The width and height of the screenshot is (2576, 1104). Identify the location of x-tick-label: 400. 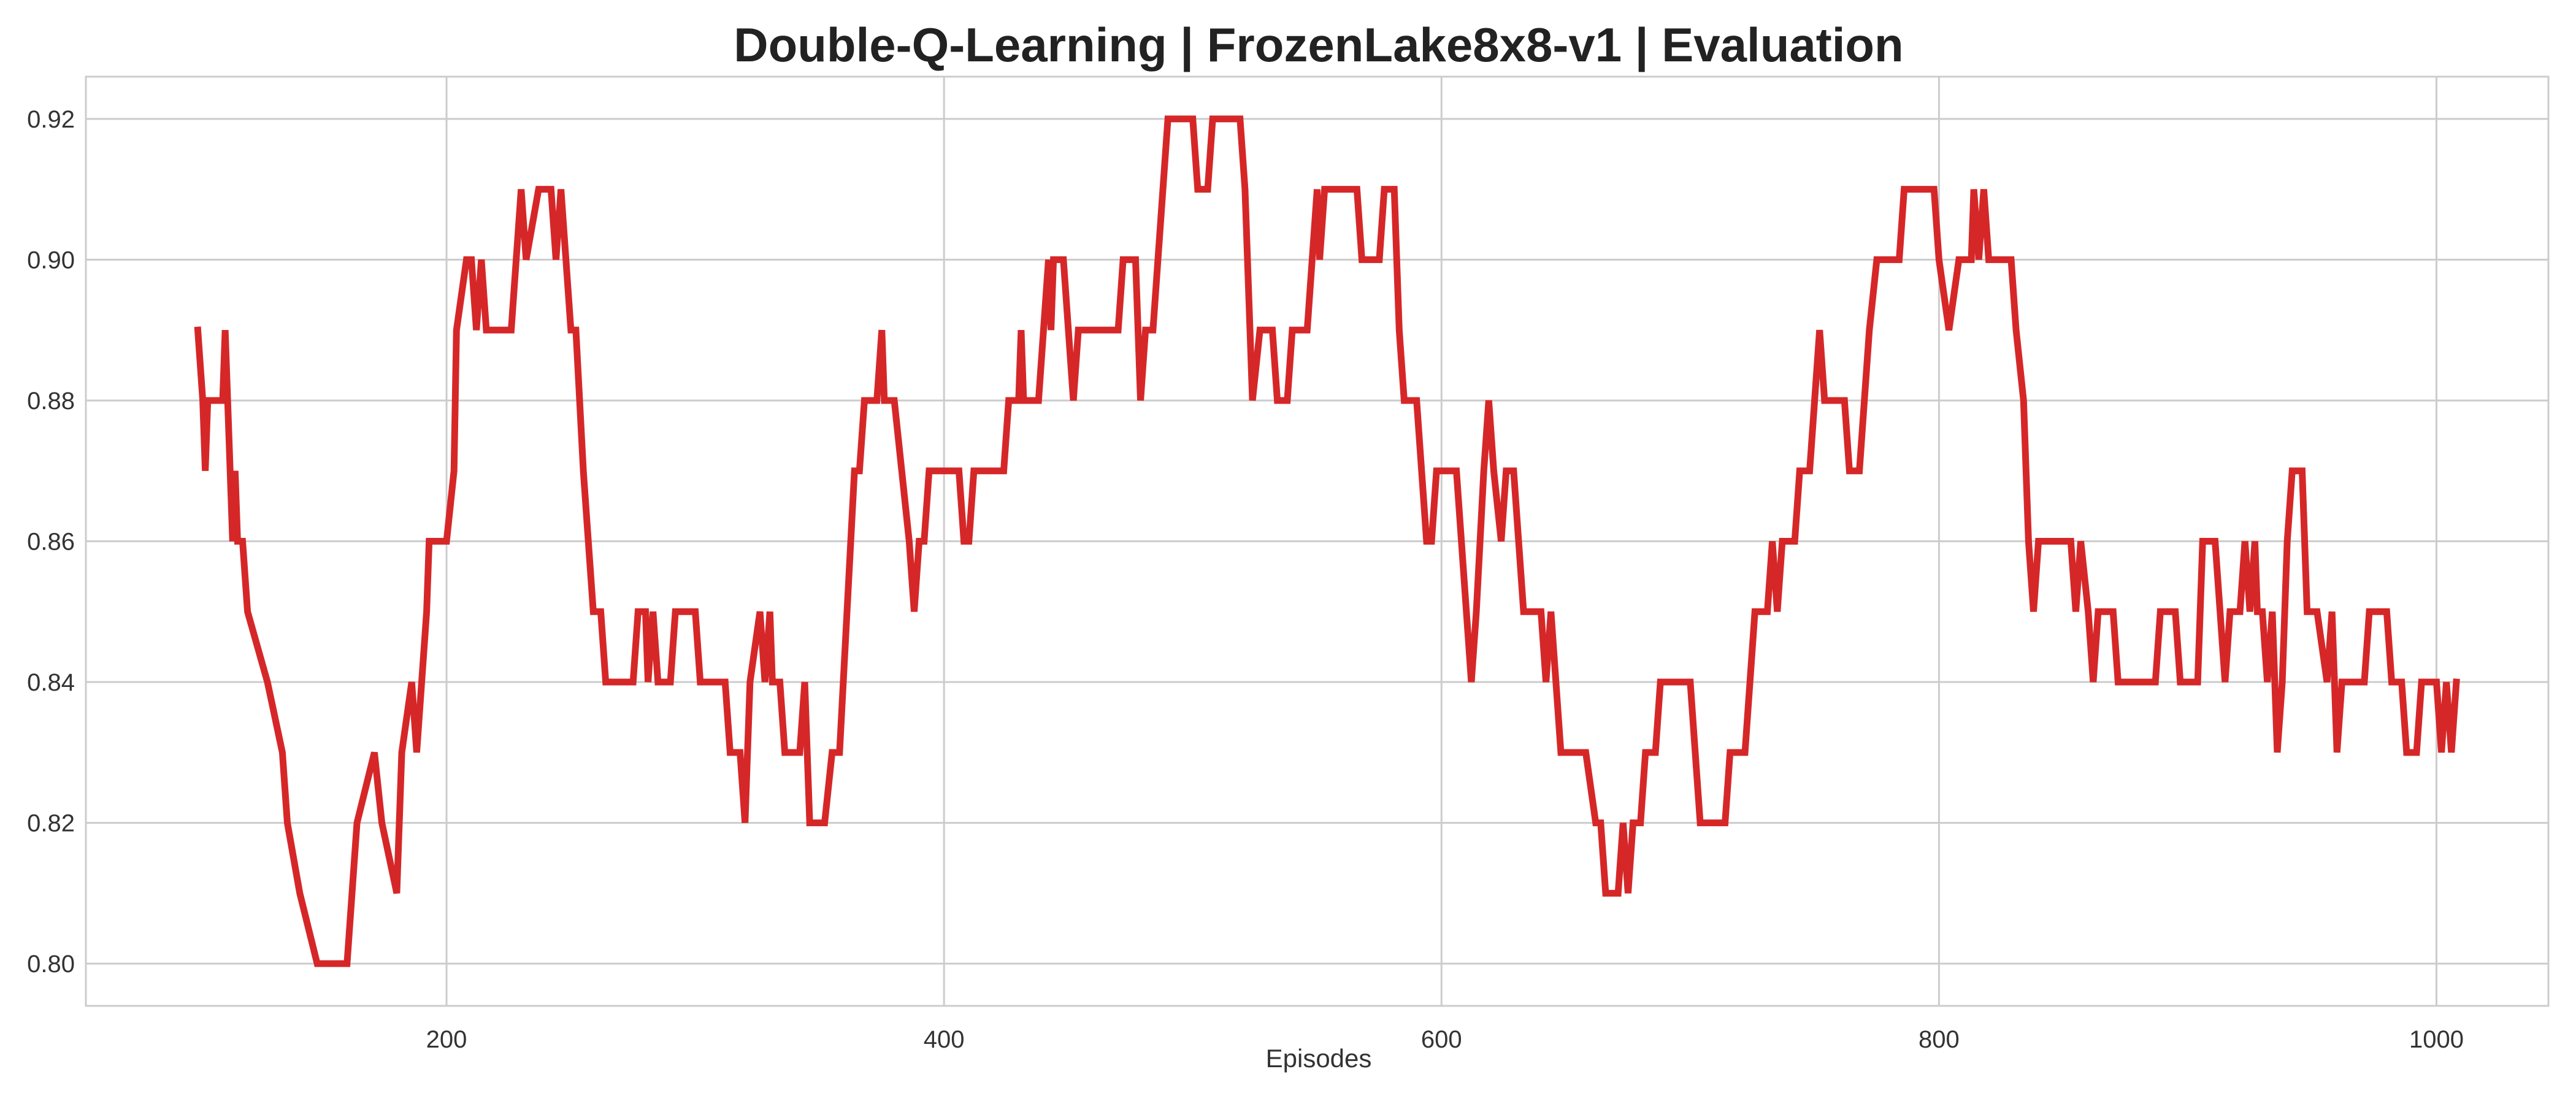
(944, 1039).